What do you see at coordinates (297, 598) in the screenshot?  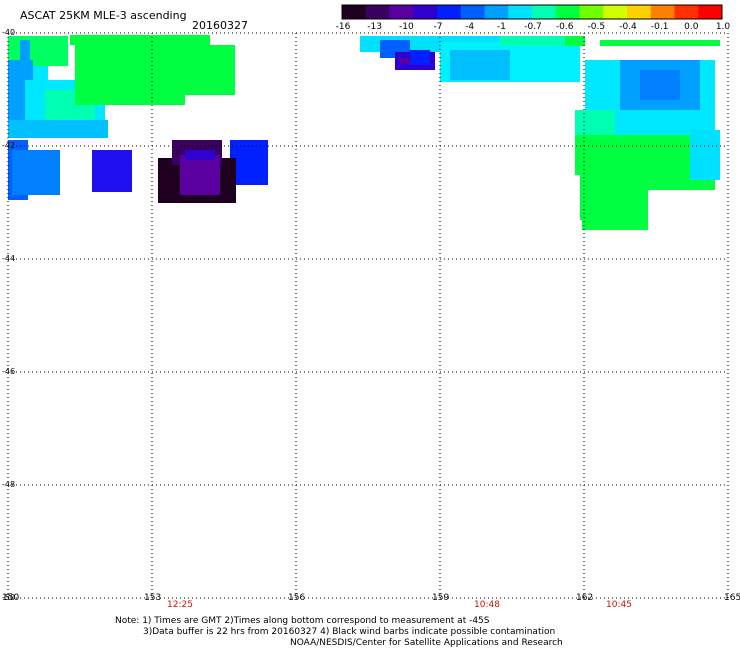 I see `longitude-label: 156` at bounding box center [297, 598].